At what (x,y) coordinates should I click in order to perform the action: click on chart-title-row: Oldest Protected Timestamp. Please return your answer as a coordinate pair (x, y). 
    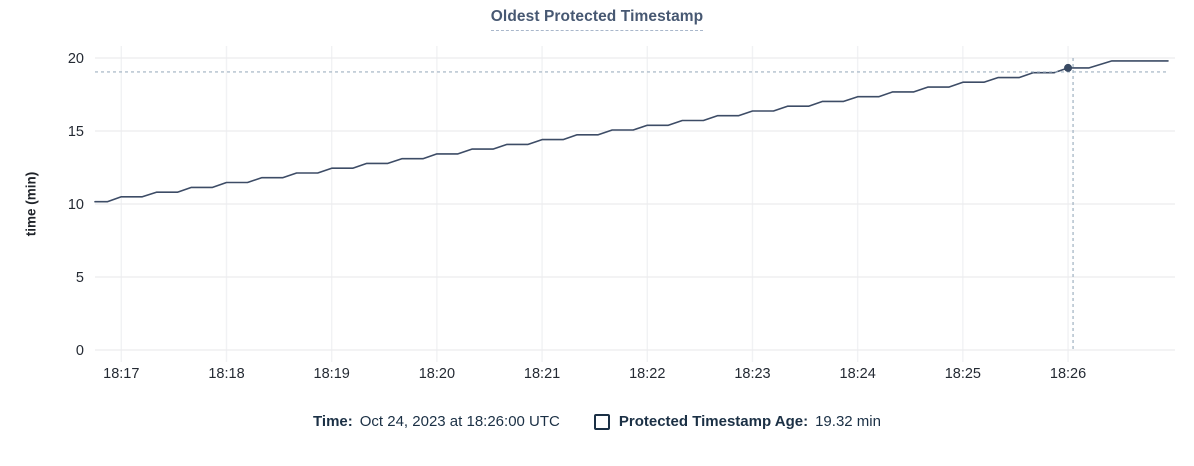
    Looking at the image, I should click on (597, 19).